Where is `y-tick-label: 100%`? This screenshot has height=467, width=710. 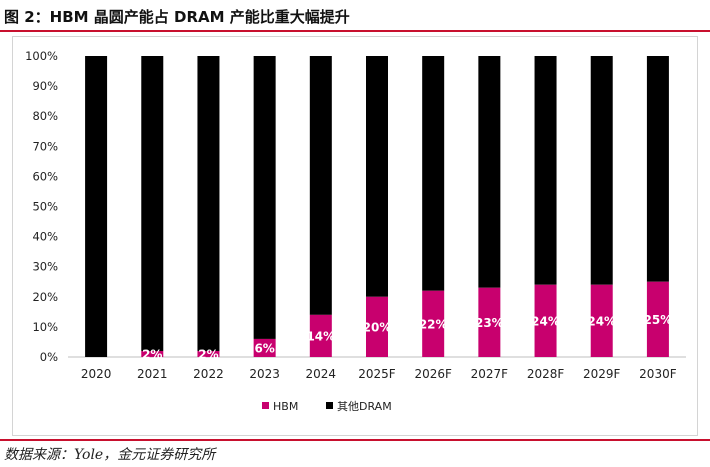 y-tick-label: 100% is located at coordinates (41, 56).